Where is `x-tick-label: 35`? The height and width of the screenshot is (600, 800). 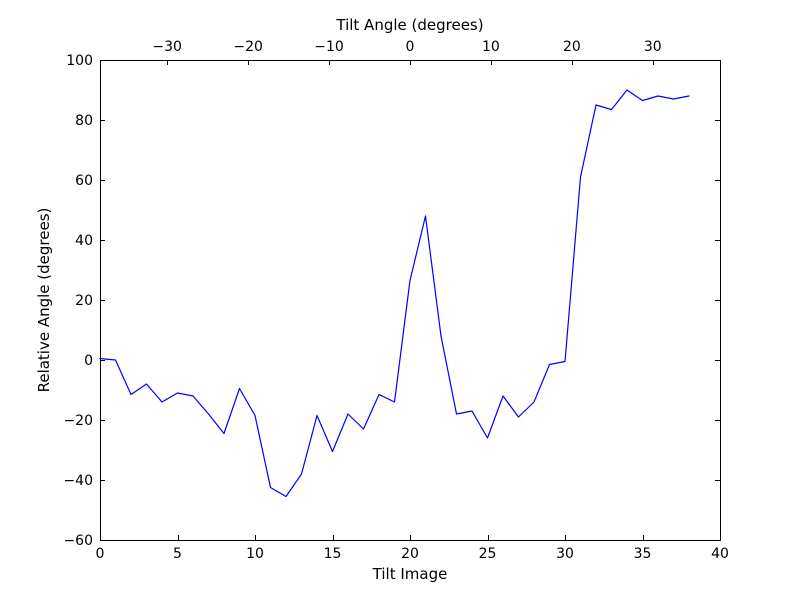
x-tick-label: 35 is located at coordinates (643, 554).